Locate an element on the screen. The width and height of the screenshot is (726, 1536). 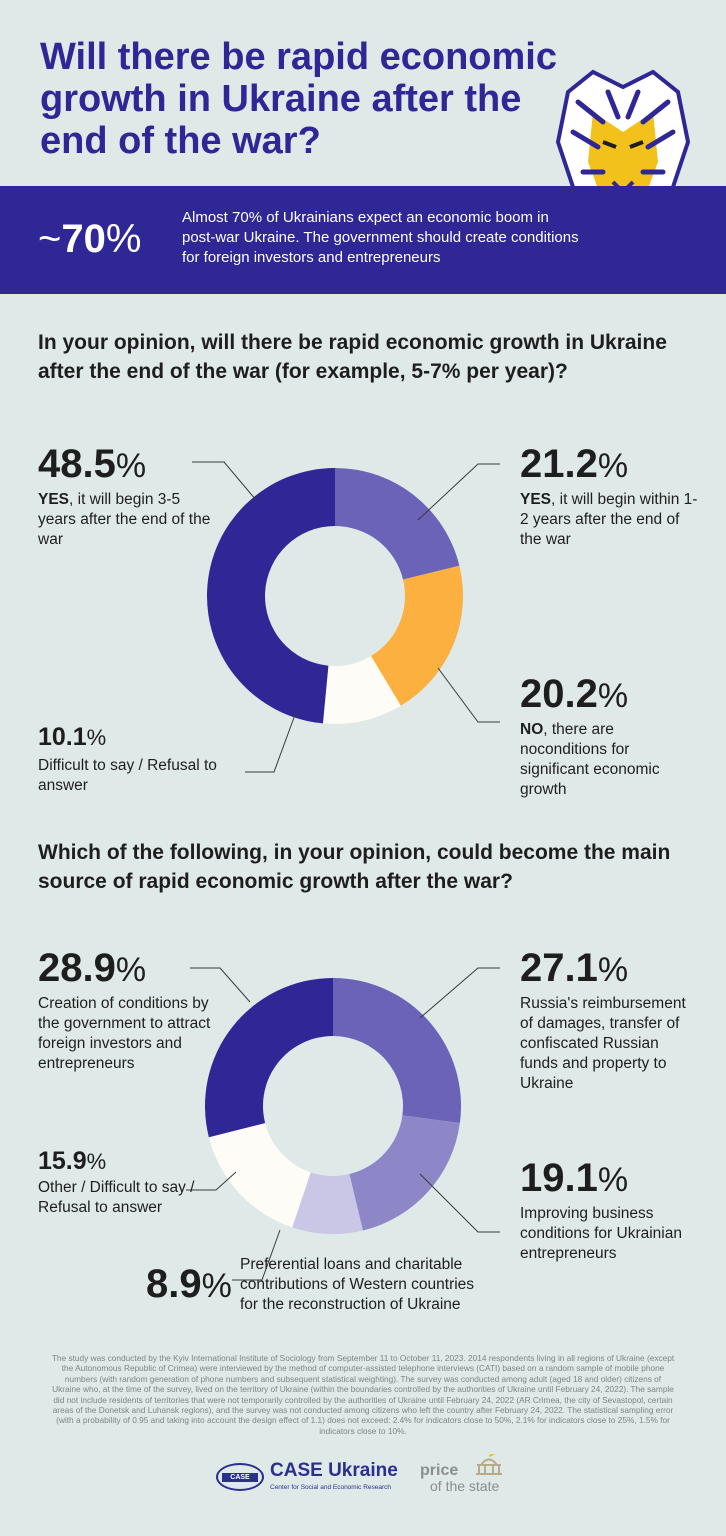
pct-value: 28.9 is located at coordinates (77, 968).